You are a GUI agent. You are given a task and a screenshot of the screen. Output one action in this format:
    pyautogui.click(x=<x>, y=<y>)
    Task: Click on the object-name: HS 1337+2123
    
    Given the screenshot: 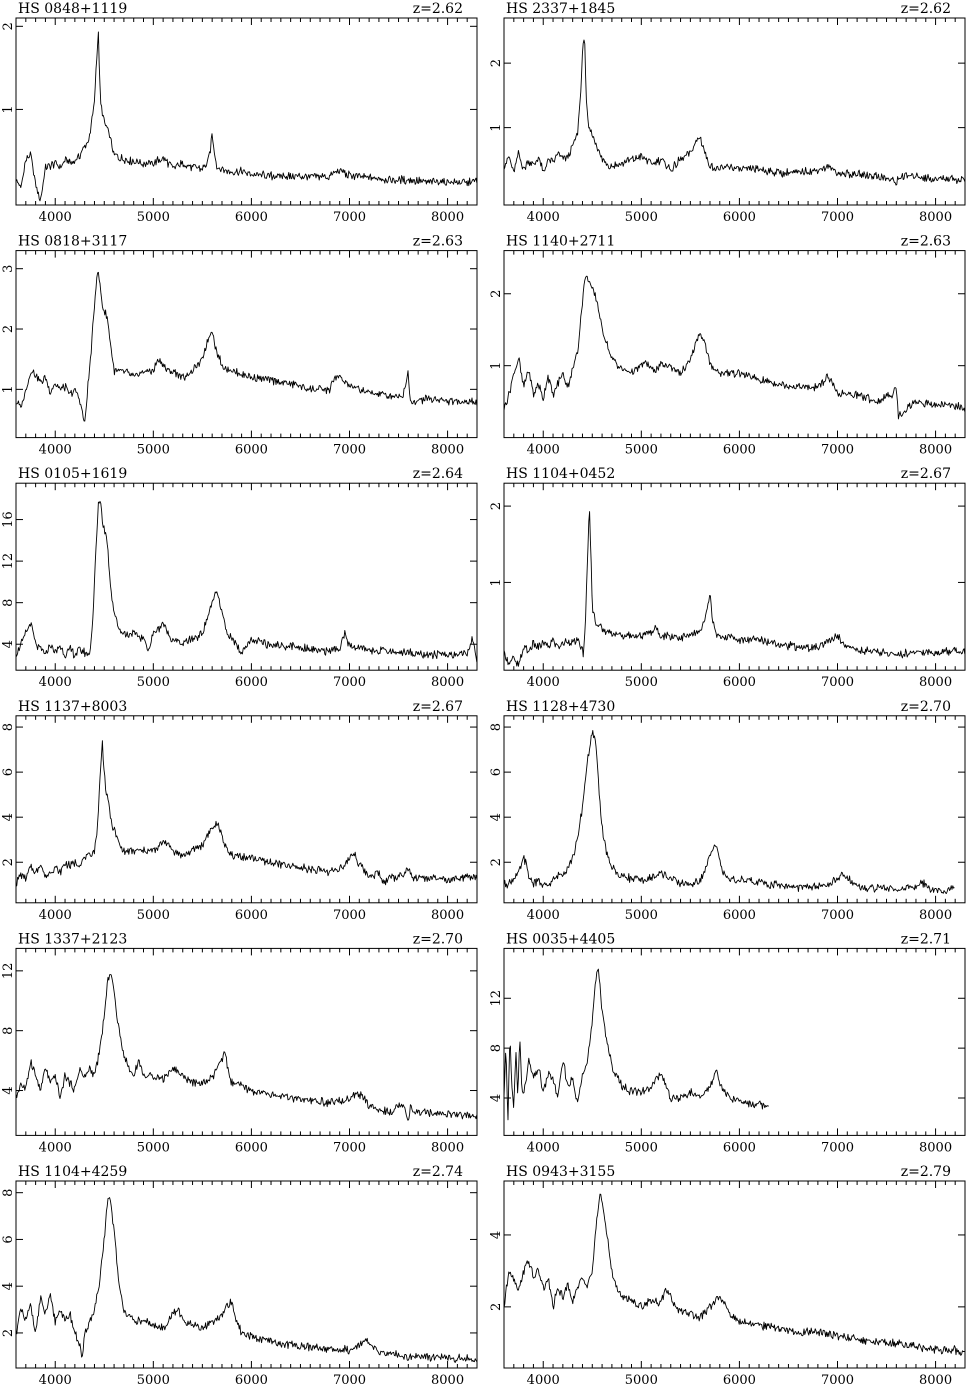 What is the action you would take?
    pyautogui.click(x=72, y=939)
    